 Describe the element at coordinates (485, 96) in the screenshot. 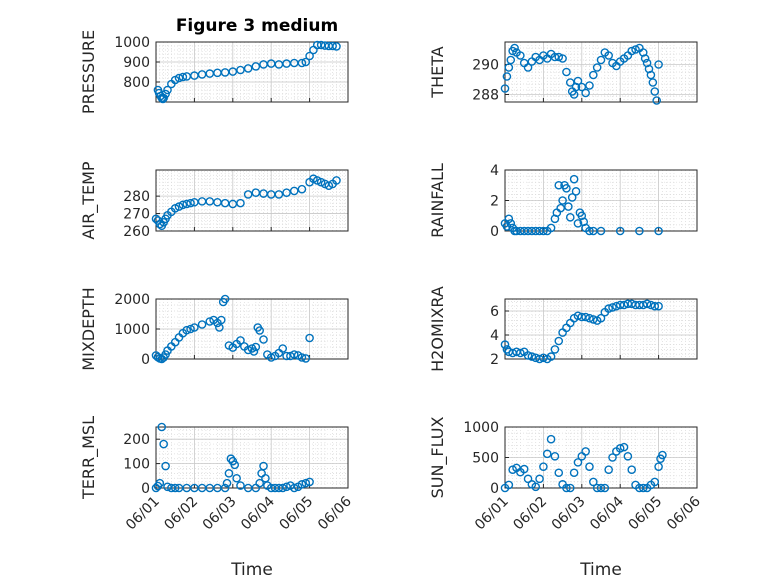

I see `y-tick-label: 288` at that location.